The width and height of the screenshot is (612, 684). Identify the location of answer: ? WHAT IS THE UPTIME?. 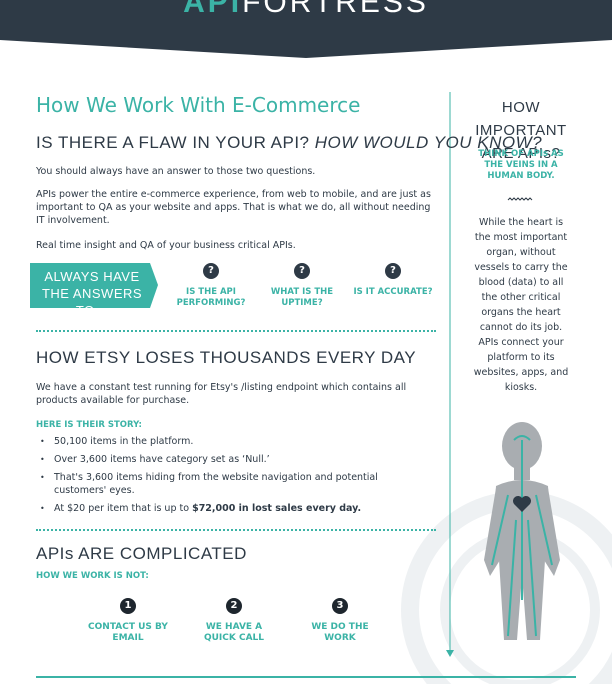
(302, 286).